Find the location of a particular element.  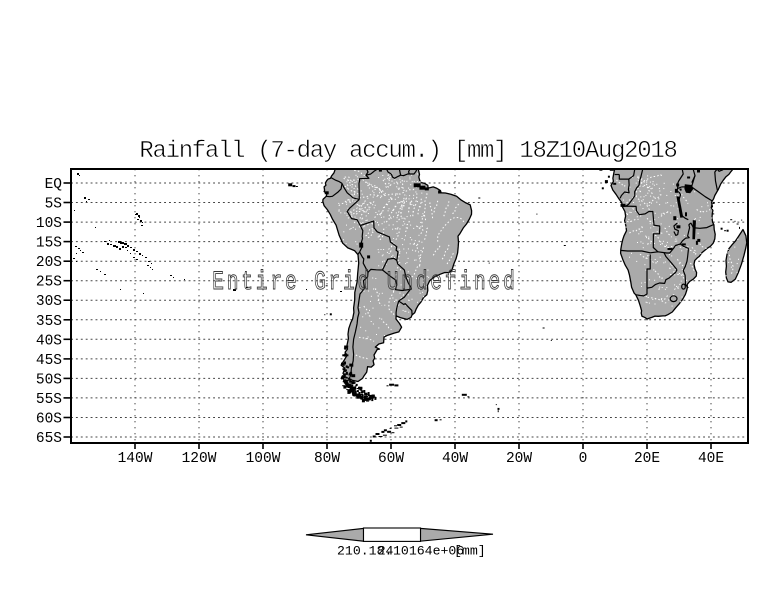

svg-text: 15S is located at coordinates (49, 244).